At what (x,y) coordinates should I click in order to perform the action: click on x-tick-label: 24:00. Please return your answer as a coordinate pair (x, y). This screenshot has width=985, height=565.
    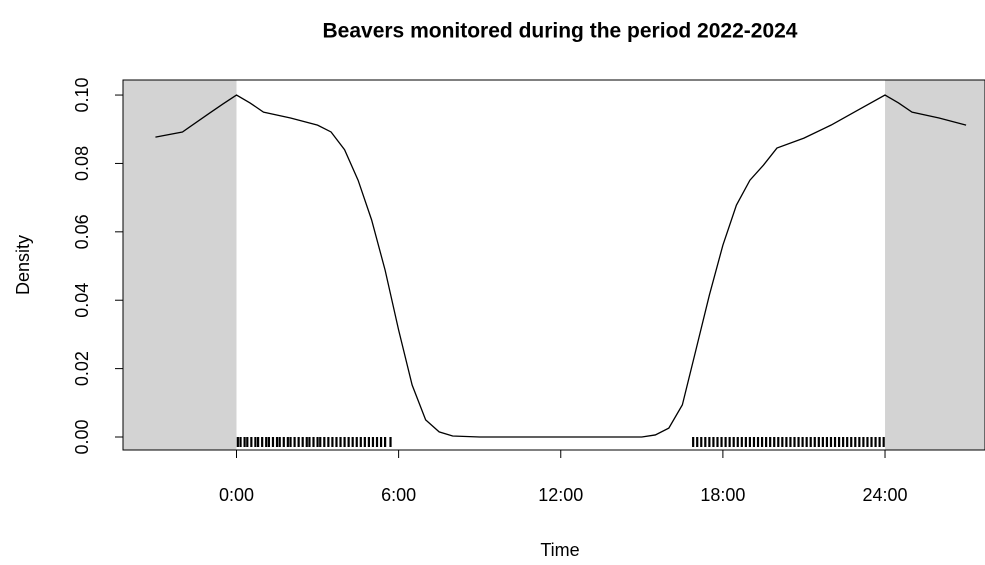
    Looking at the image, I should click on (884, 495).